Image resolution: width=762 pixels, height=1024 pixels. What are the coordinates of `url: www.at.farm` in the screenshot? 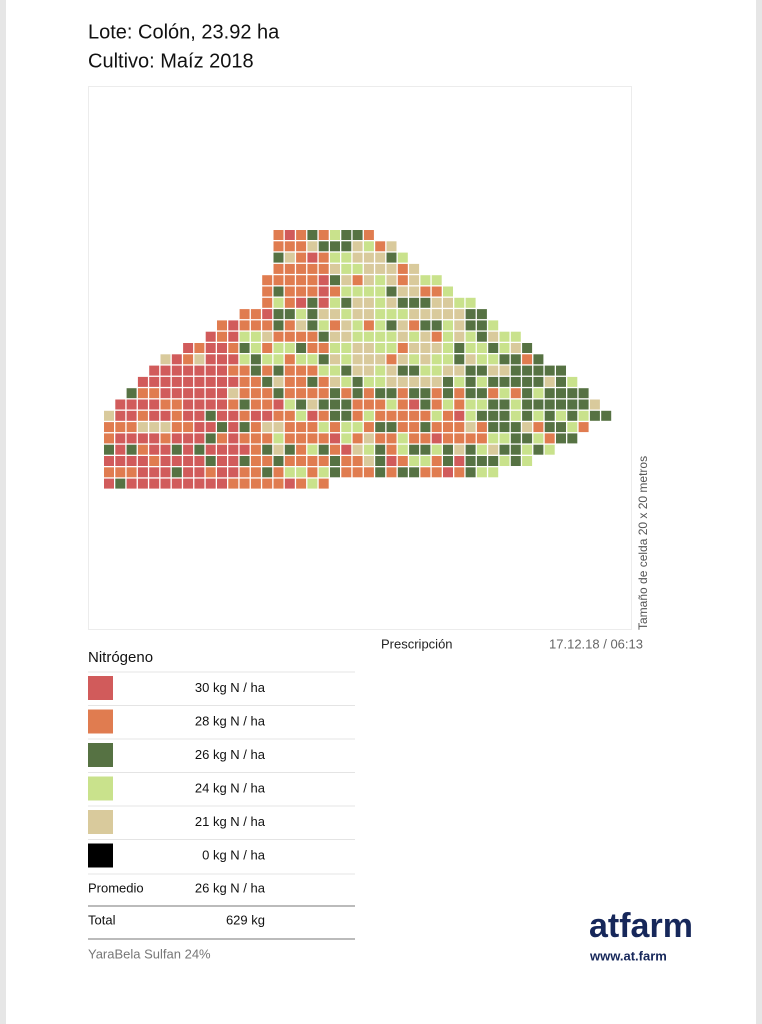 It's located at (628, 955).